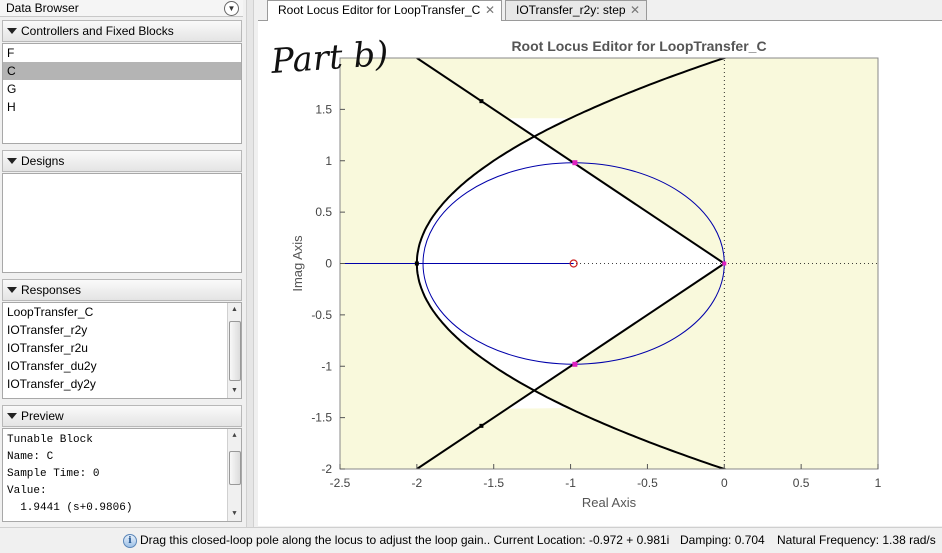  I want to click on designs-header-label: Designs, so click(43, 161).